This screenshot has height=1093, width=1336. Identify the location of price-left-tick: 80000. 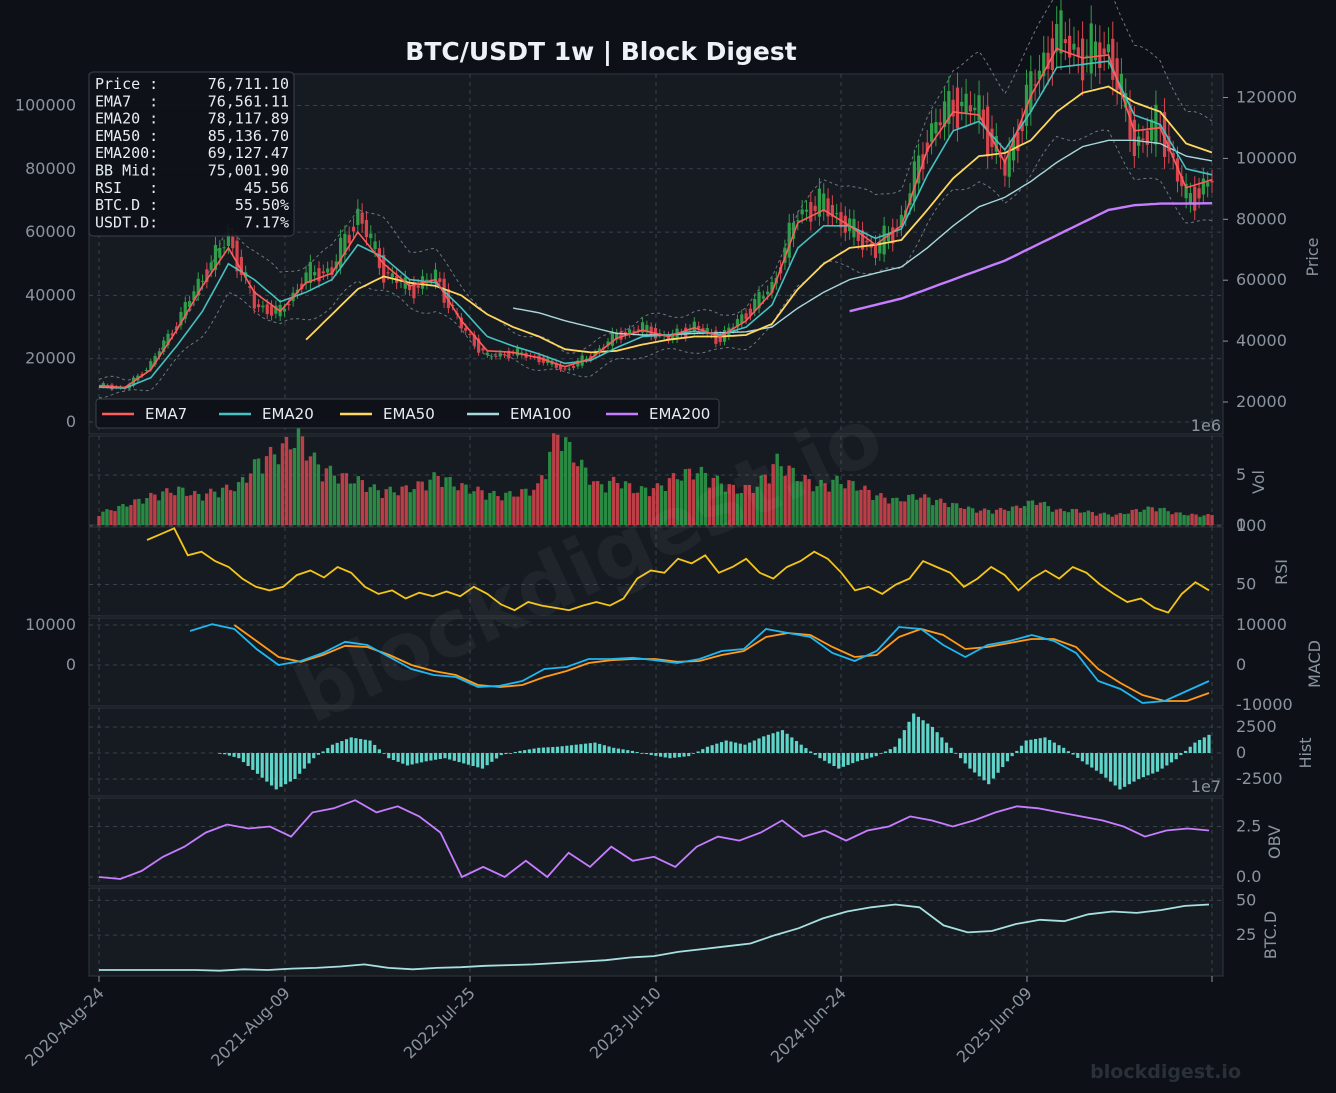
(50, 168).